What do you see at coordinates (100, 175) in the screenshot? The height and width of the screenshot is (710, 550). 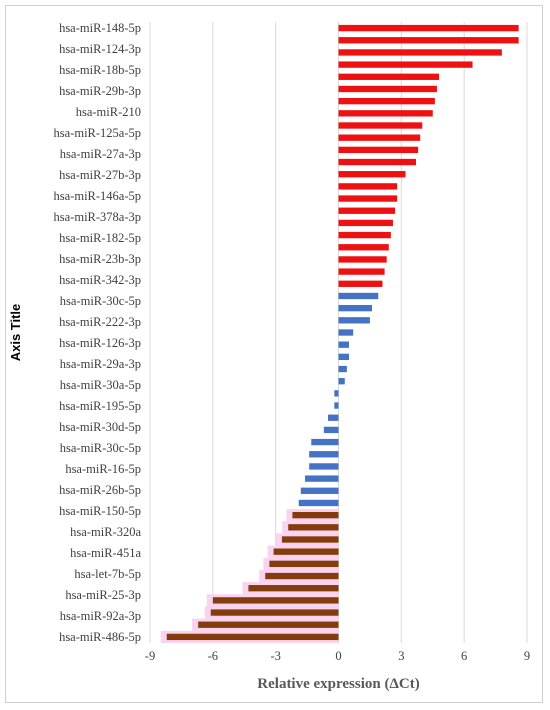 I see `category-label: hsa-miR-27b-3p` at bounding box center [100, 175].